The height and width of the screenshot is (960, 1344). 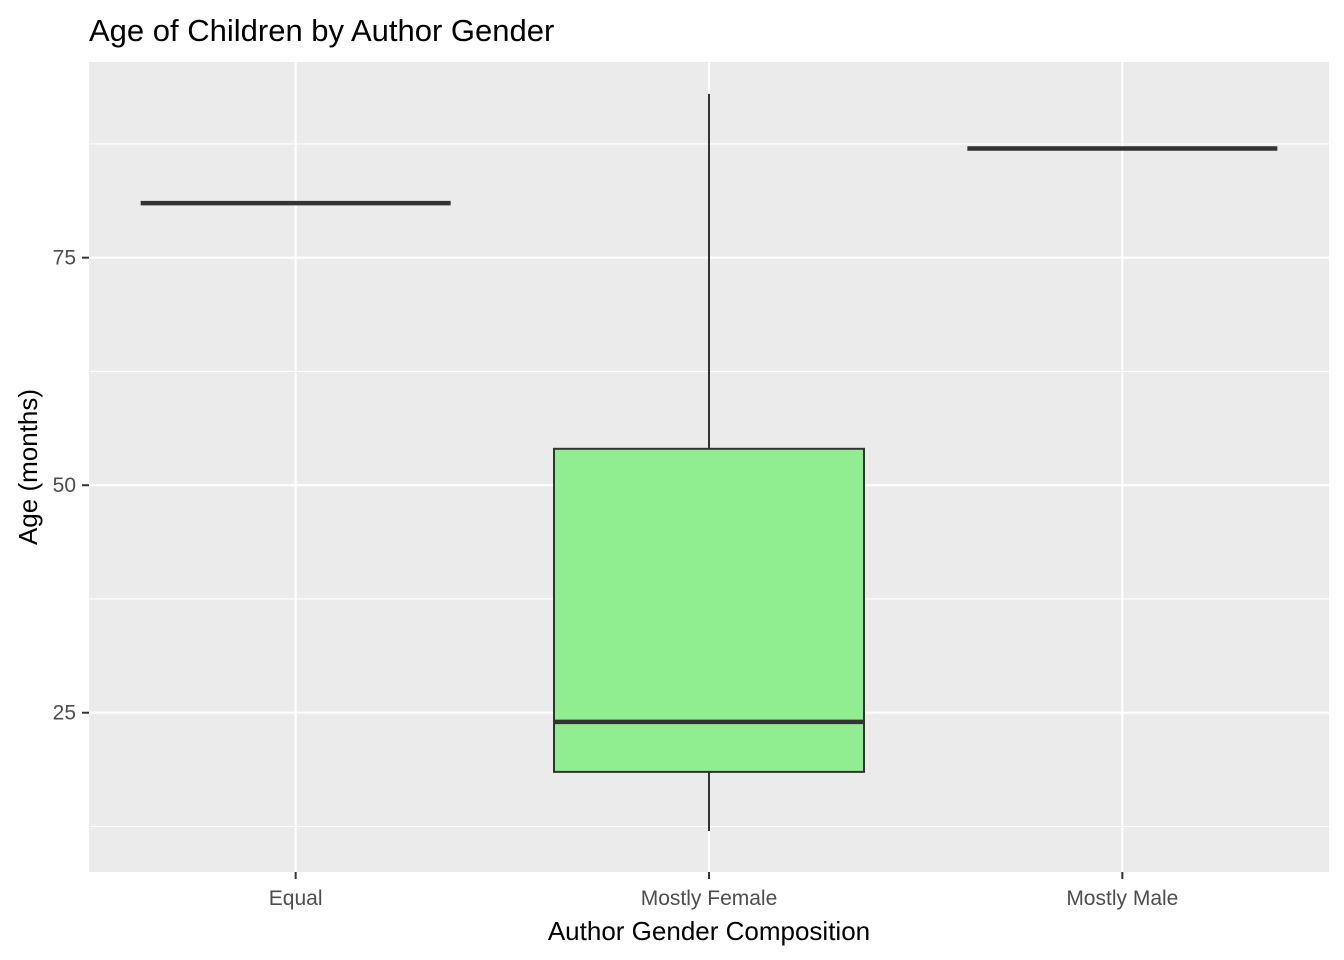 I want to click on y-axis-title: Age (months), so click(x=28, y=467).